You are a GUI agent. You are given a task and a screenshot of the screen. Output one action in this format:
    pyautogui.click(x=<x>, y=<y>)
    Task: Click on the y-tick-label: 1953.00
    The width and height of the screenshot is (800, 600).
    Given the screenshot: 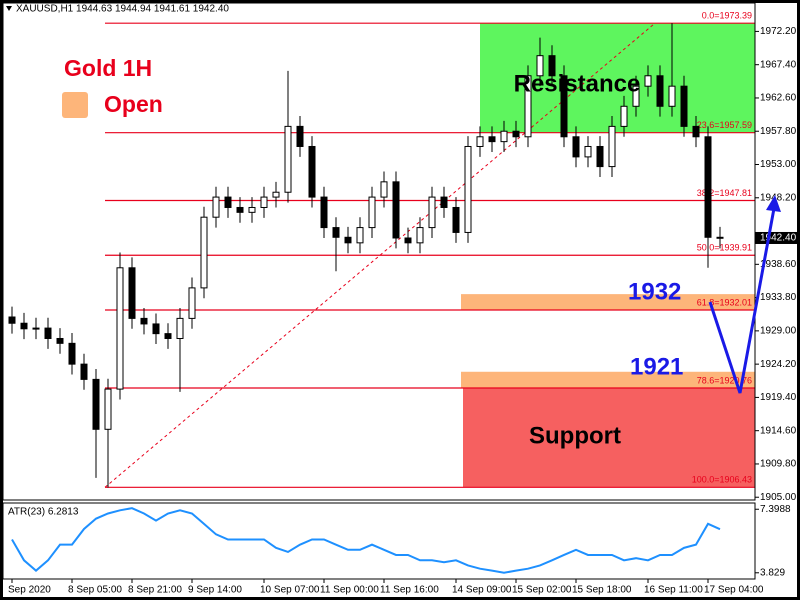 What is the action you would take?
    pyautogui.click(x=778, y=164)
    